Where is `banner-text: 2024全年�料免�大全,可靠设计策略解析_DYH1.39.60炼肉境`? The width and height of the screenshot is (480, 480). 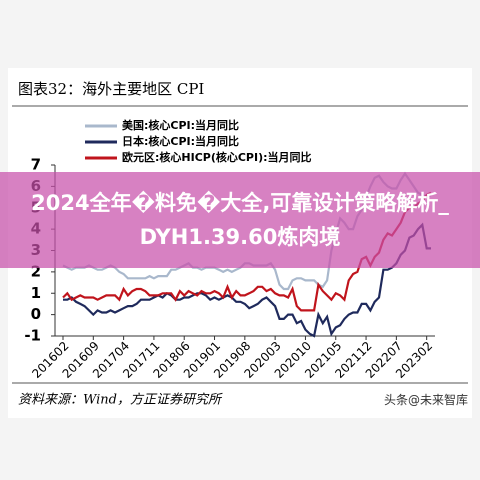
banner-text: 2024全年�料免�大全,可靠设计策略解析_DYH1.39.60炼肉境 is located at coordinates (240, 220).